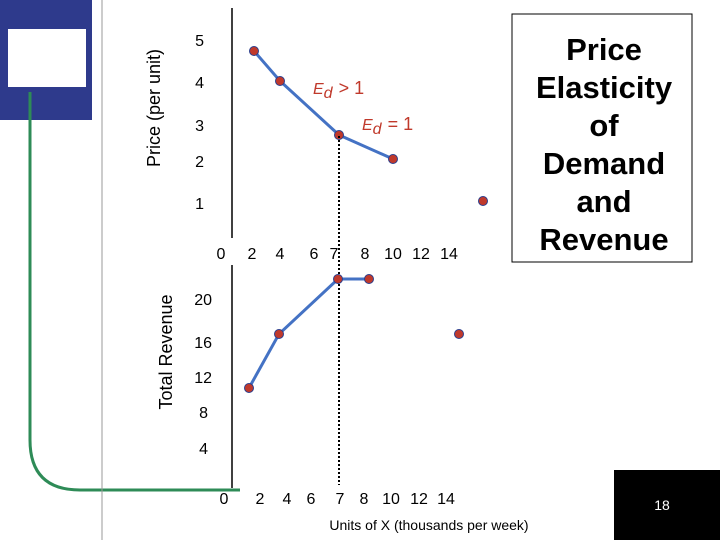 The image size is (720, 540). I want to click on annotation-elastic-sub: d, so click(329, 93).